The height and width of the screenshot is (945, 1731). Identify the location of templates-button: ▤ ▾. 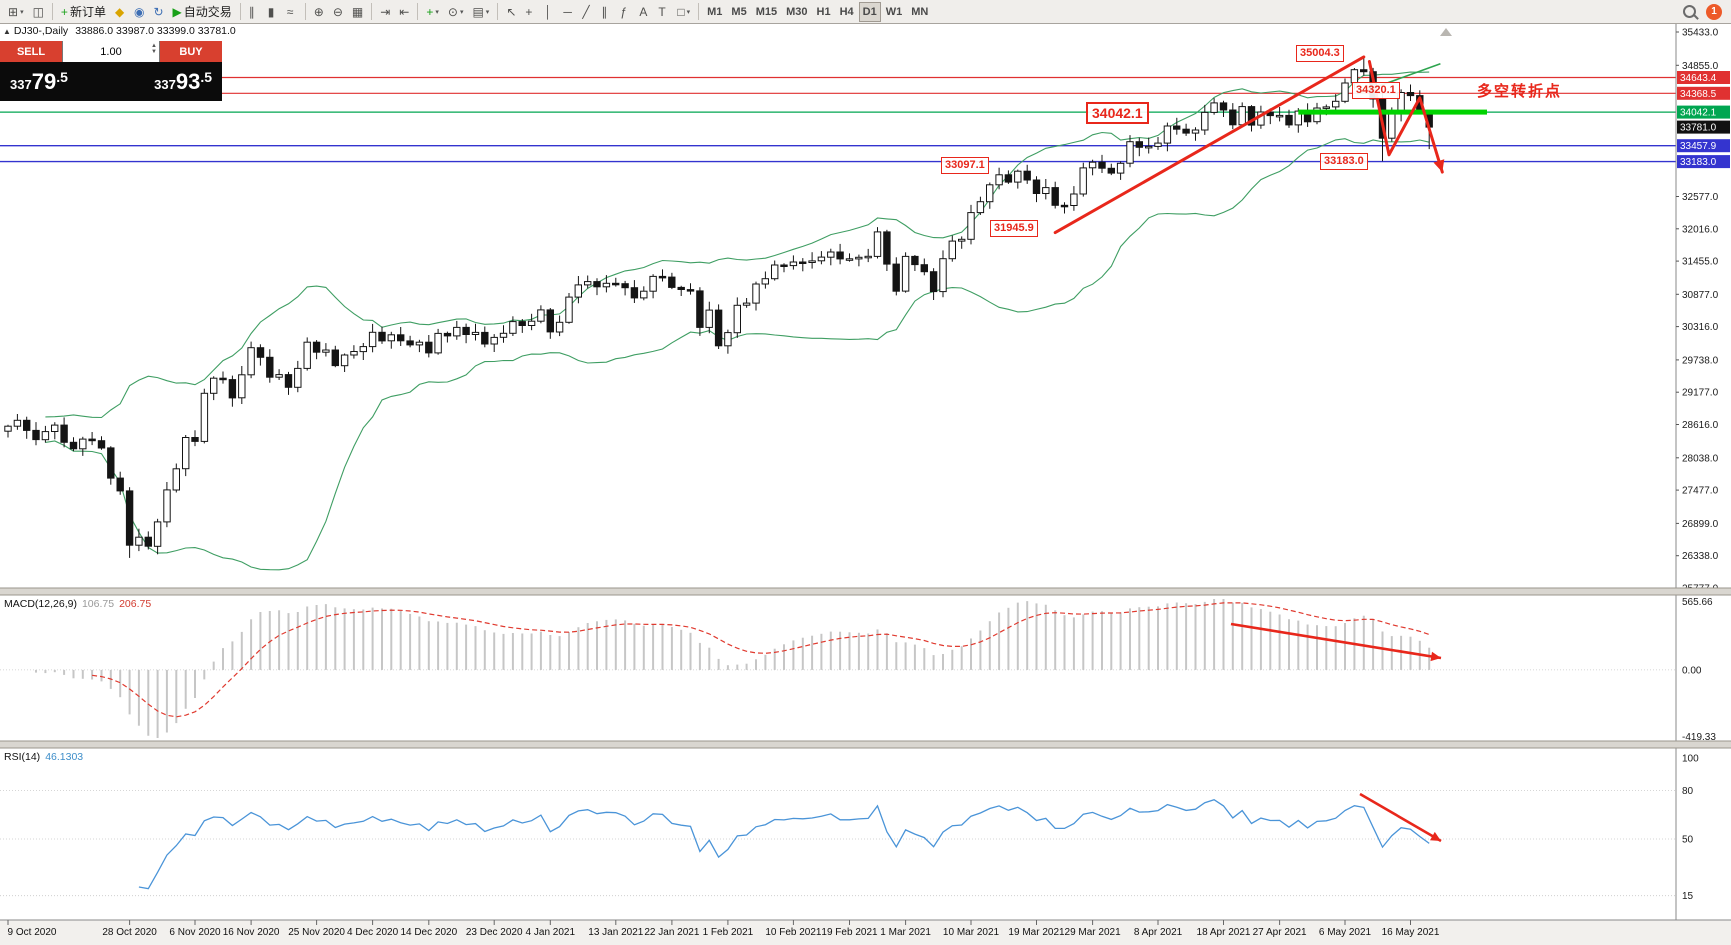
(480, 12).